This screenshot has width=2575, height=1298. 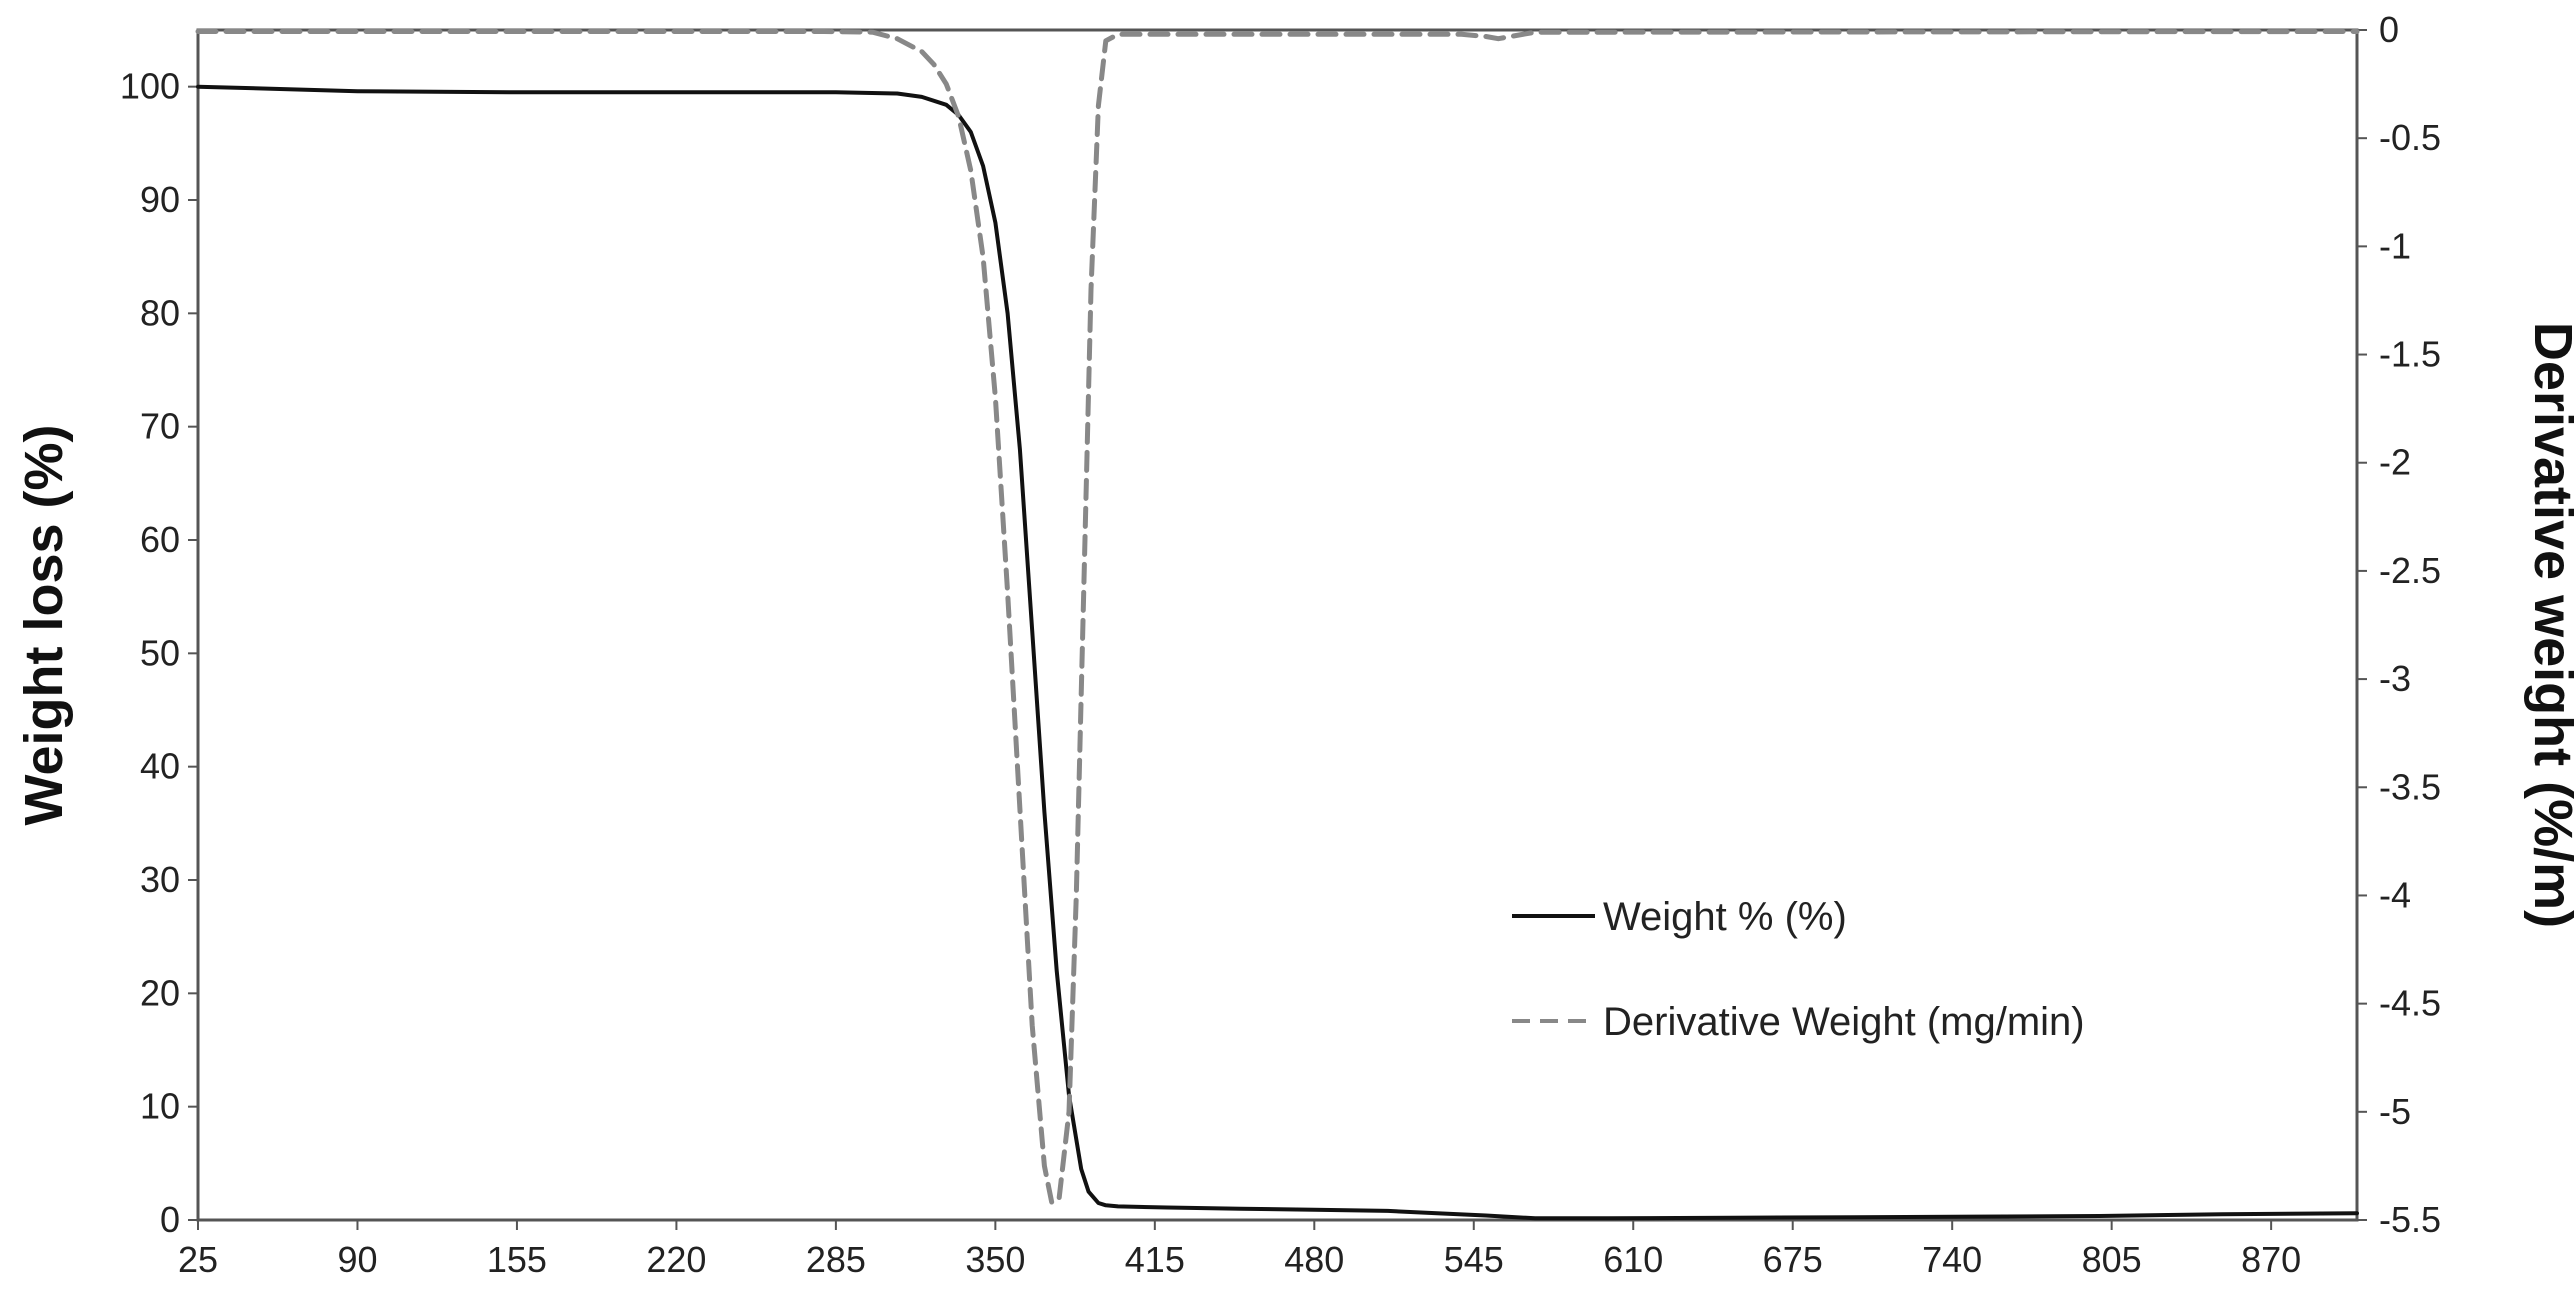 What do you see at coordinates (160, 766) in the screenshot?
I see `y-tick-label: 40` at bounding box center [160, 766].